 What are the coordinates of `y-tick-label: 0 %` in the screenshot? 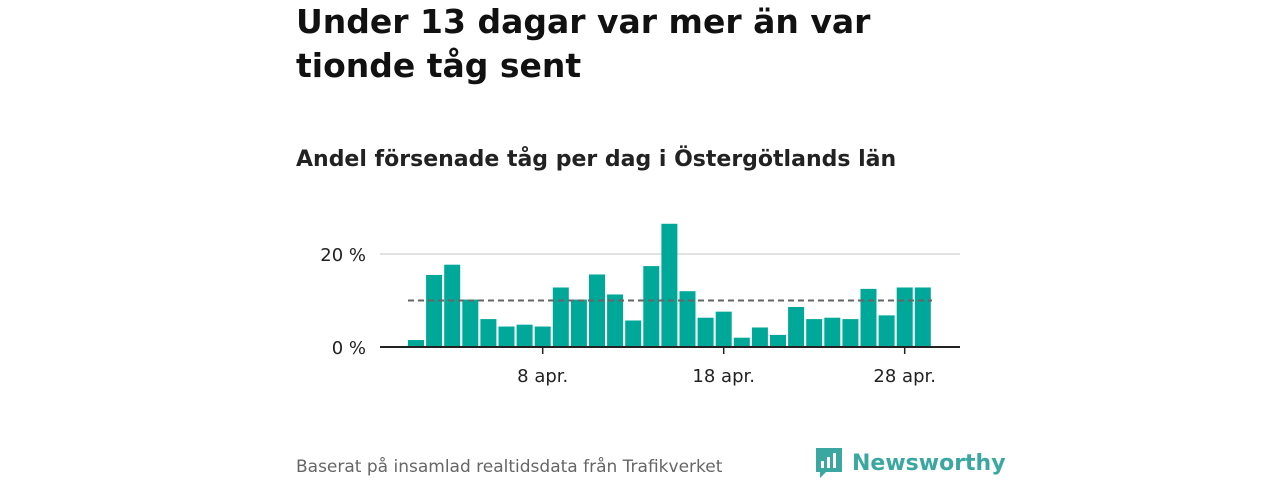 It's located at (349, 348).